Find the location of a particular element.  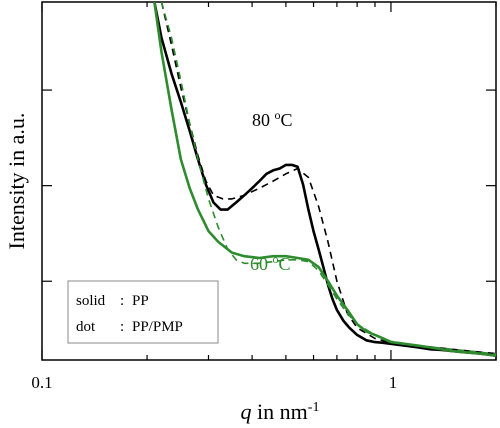

x-axis-label: q in nm-1 is located at coordinates (280, 411).